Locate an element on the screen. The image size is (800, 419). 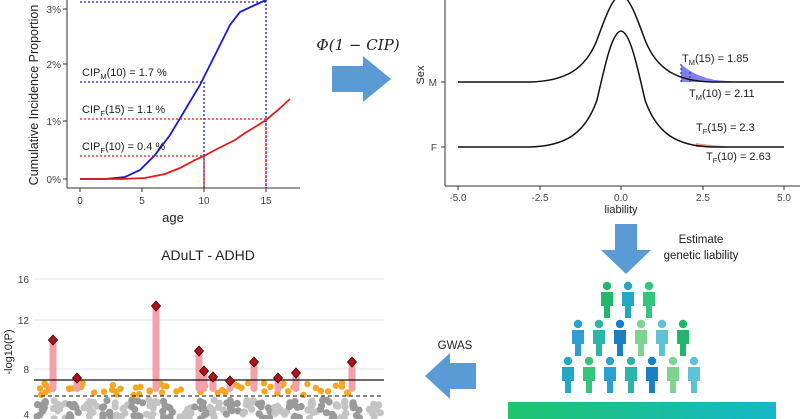
left-arrow-icon is located at coordinates (450, 376).